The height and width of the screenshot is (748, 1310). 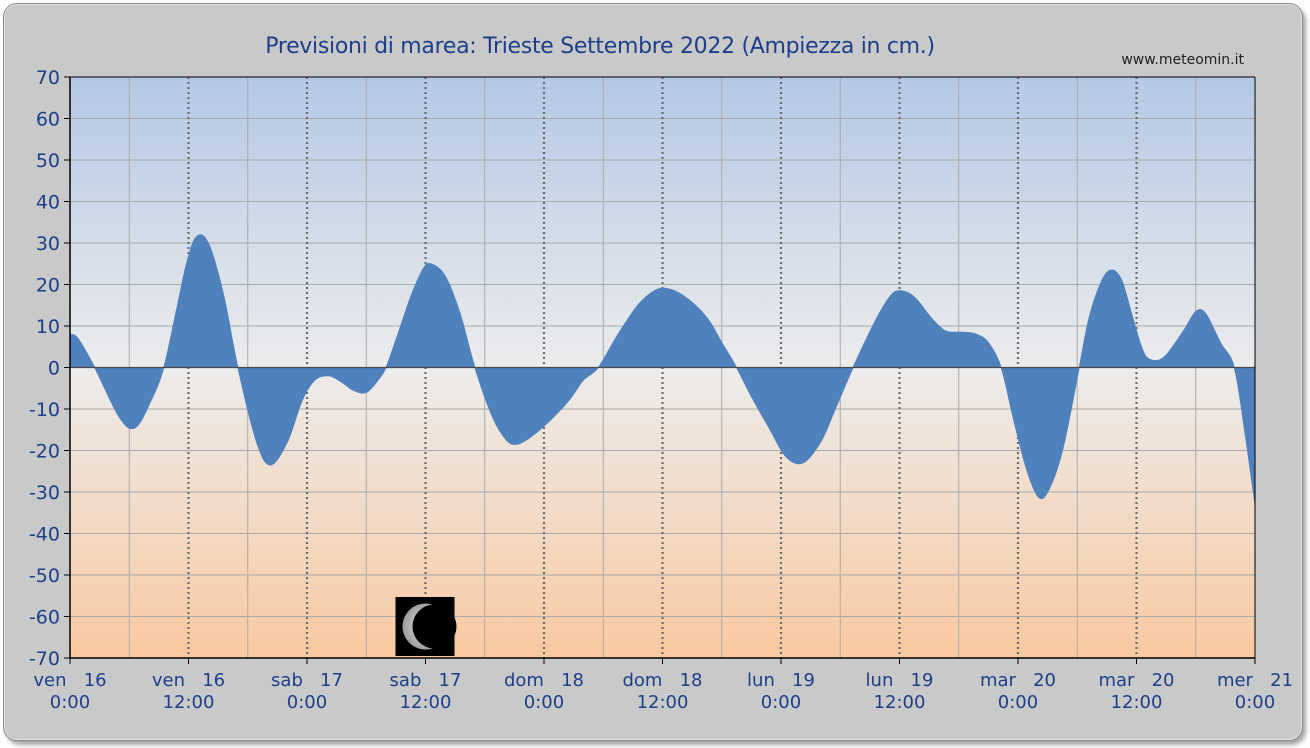 I want to click on y-tick-label: -10, so click(x=44, y=410).